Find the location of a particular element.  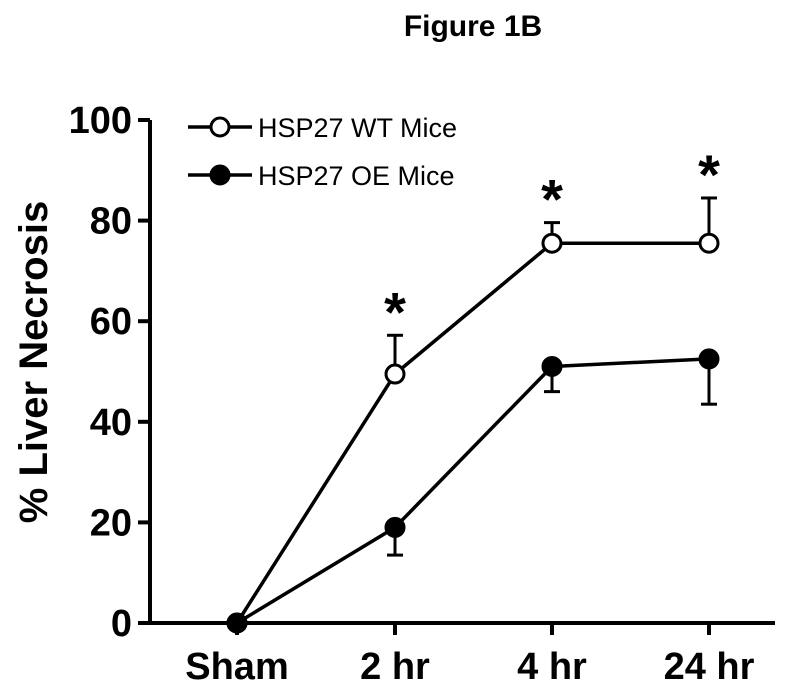

x-tick-label: 2 hr is located at coordinates (395, 666).